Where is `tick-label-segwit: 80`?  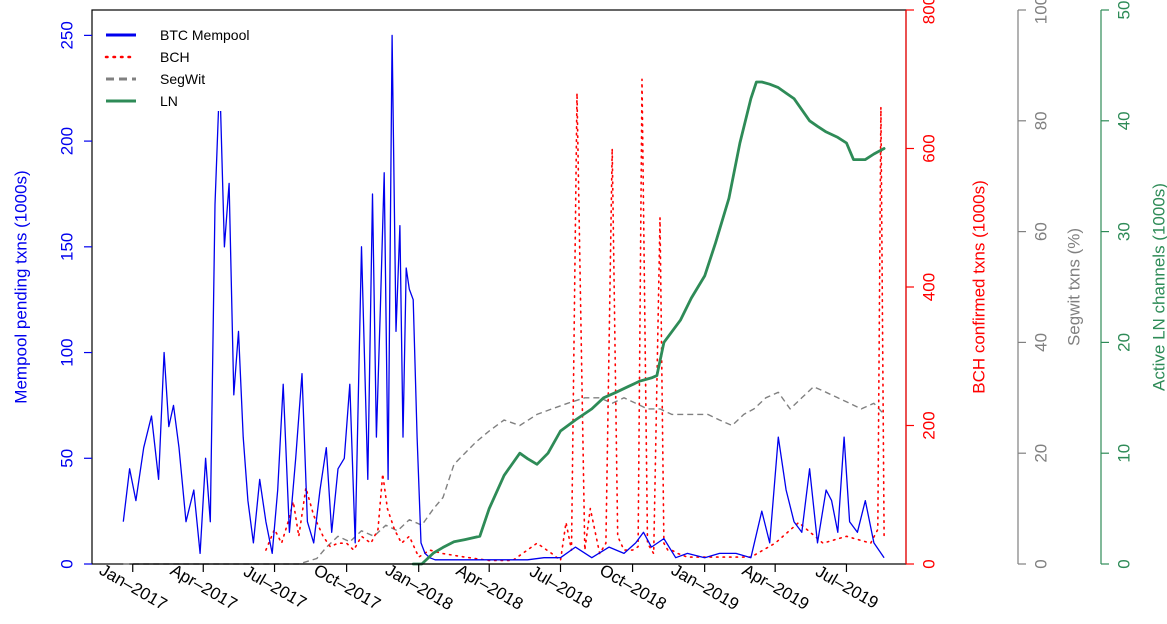
tick-label-segwit: 80 is located at coordinates (1040, 120).